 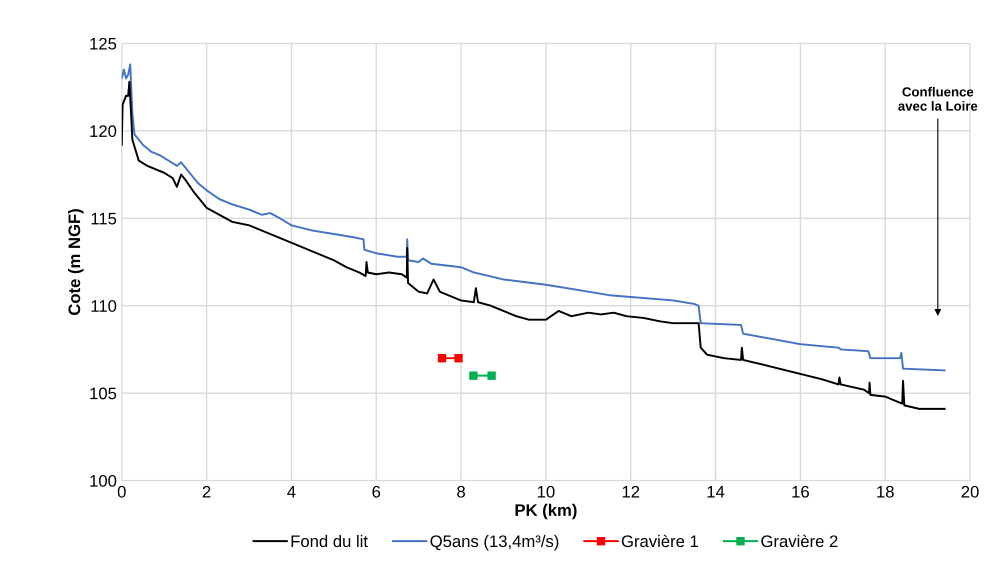 I want to click on legend-label: Gravière 2, so click(x=799, y=541).